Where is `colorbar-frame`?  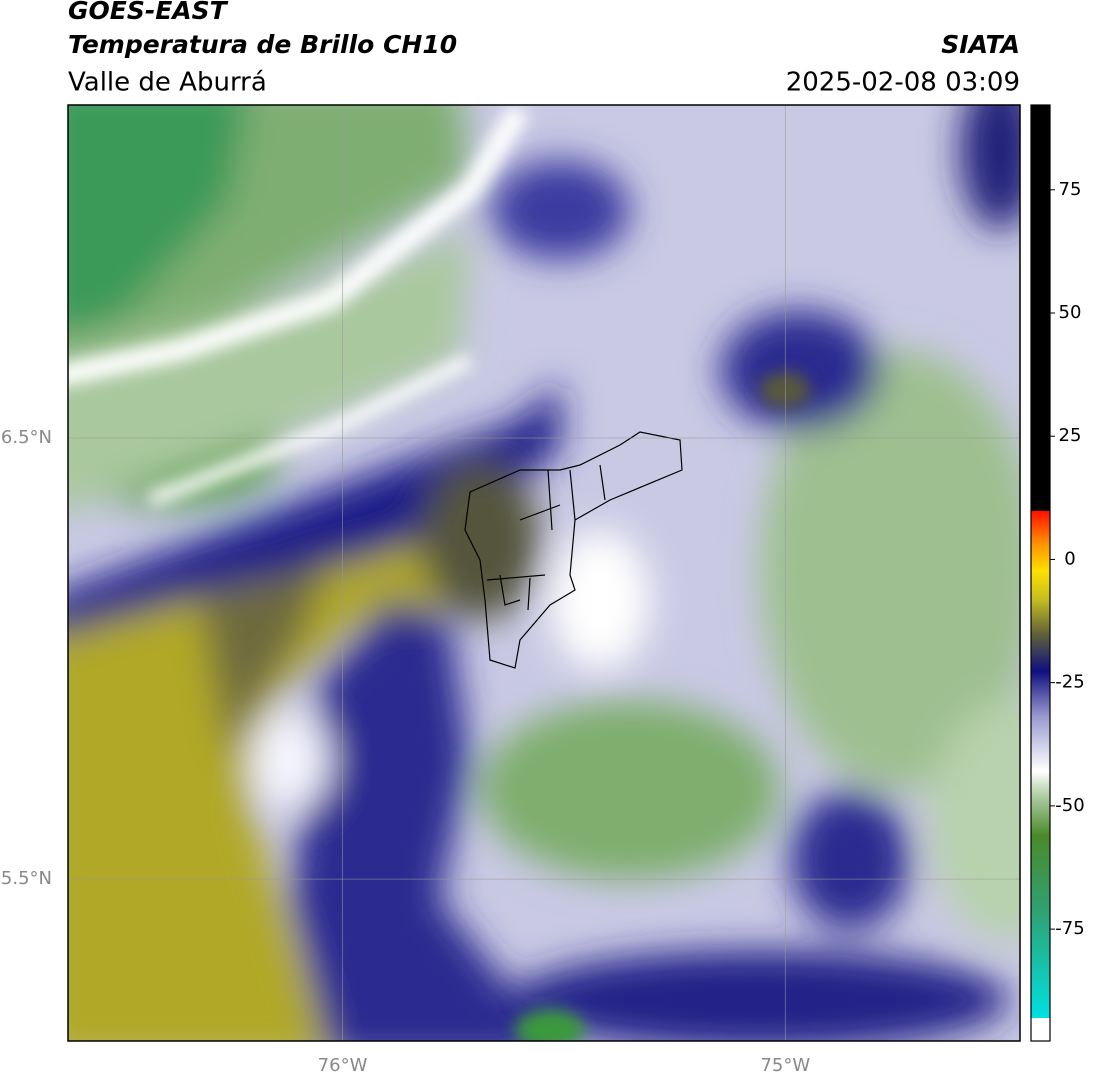
colorbar-frame is located at coordinates (1040, 573).